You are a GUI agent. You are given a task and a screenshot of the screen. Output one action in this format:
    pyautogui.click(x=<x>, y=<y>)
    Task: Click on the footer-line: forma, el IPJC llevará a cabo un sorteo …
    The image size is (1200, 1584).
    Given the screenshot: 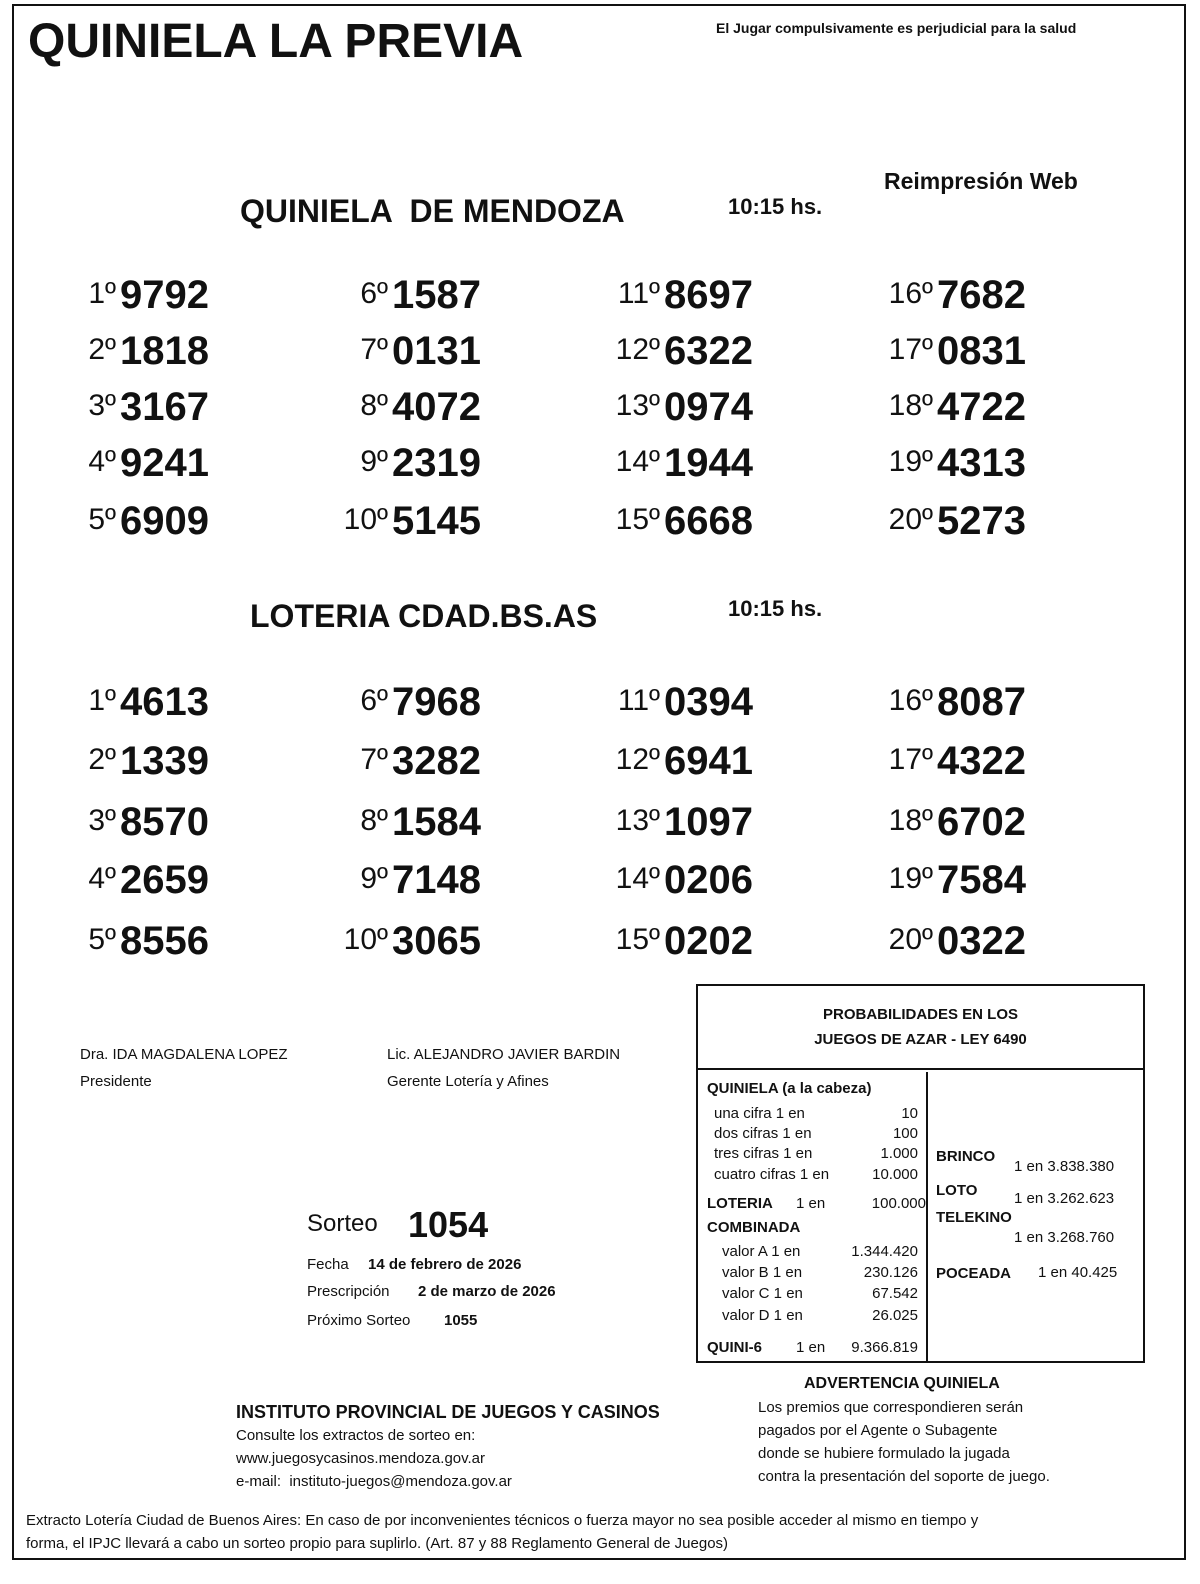 What is the action you would take?
    pyautogui.click(x=377, y=1543)
    